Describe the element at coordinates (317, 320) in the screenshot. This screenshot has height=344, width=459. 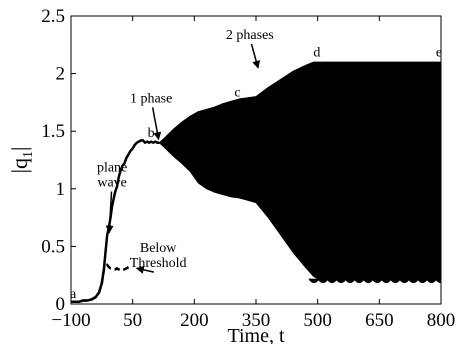
I see `x-tick-label: 500` at that location.